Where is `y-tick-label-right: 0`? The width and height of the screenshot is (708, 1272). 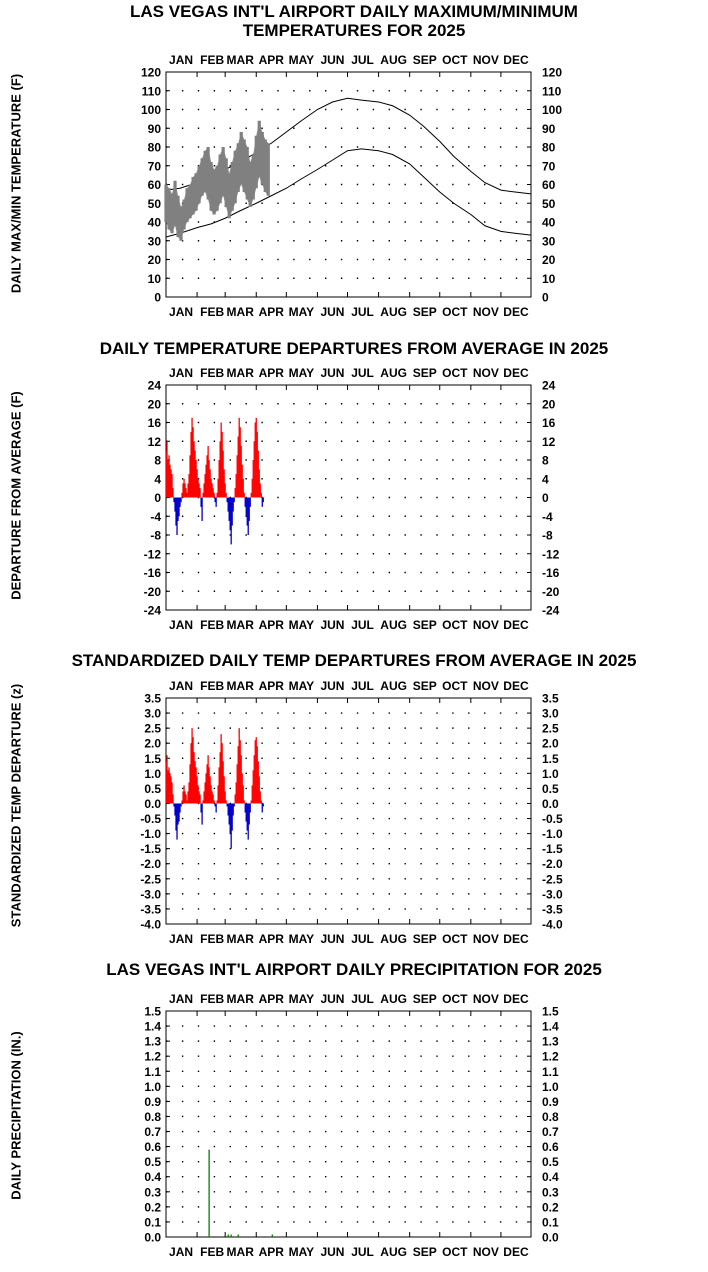
y-tick-label-right: 0 is located at coordinates (545, 498).